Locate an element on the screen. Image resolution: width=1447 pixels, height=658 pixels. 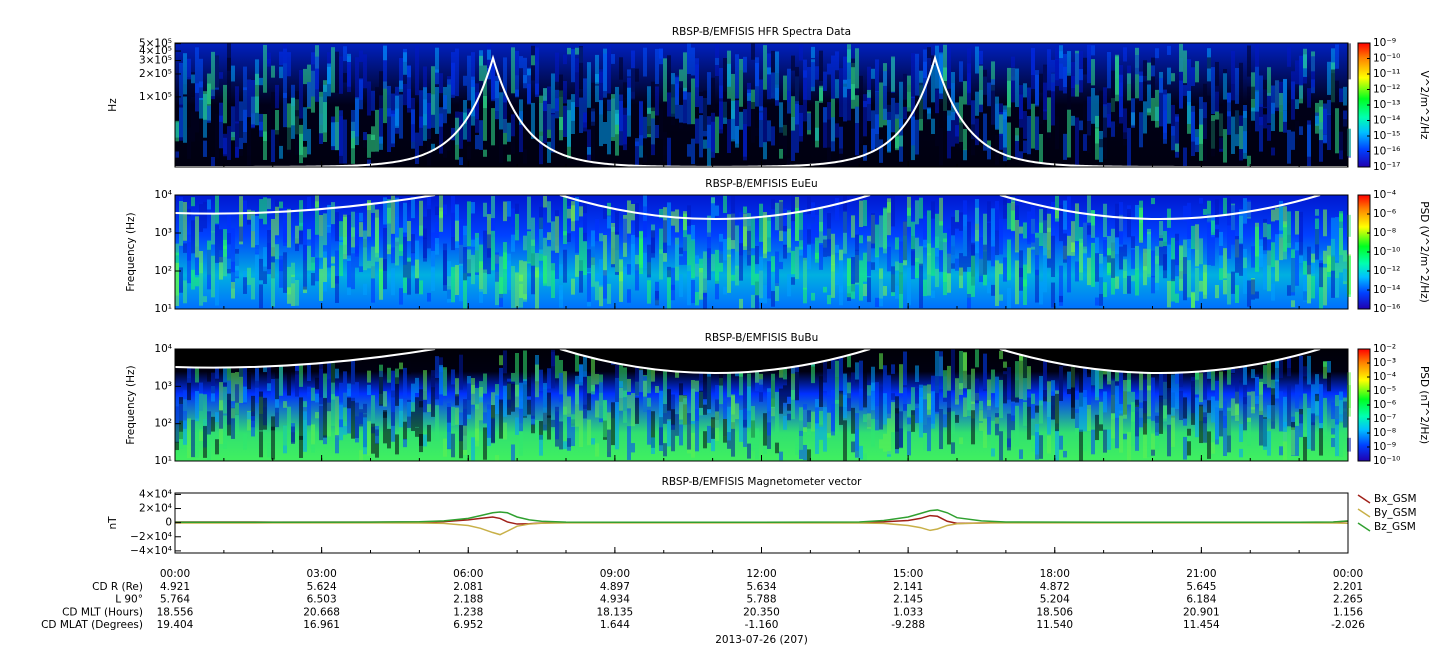
ephemeris-value: 20.901 is located at coordinates (1201, 612).